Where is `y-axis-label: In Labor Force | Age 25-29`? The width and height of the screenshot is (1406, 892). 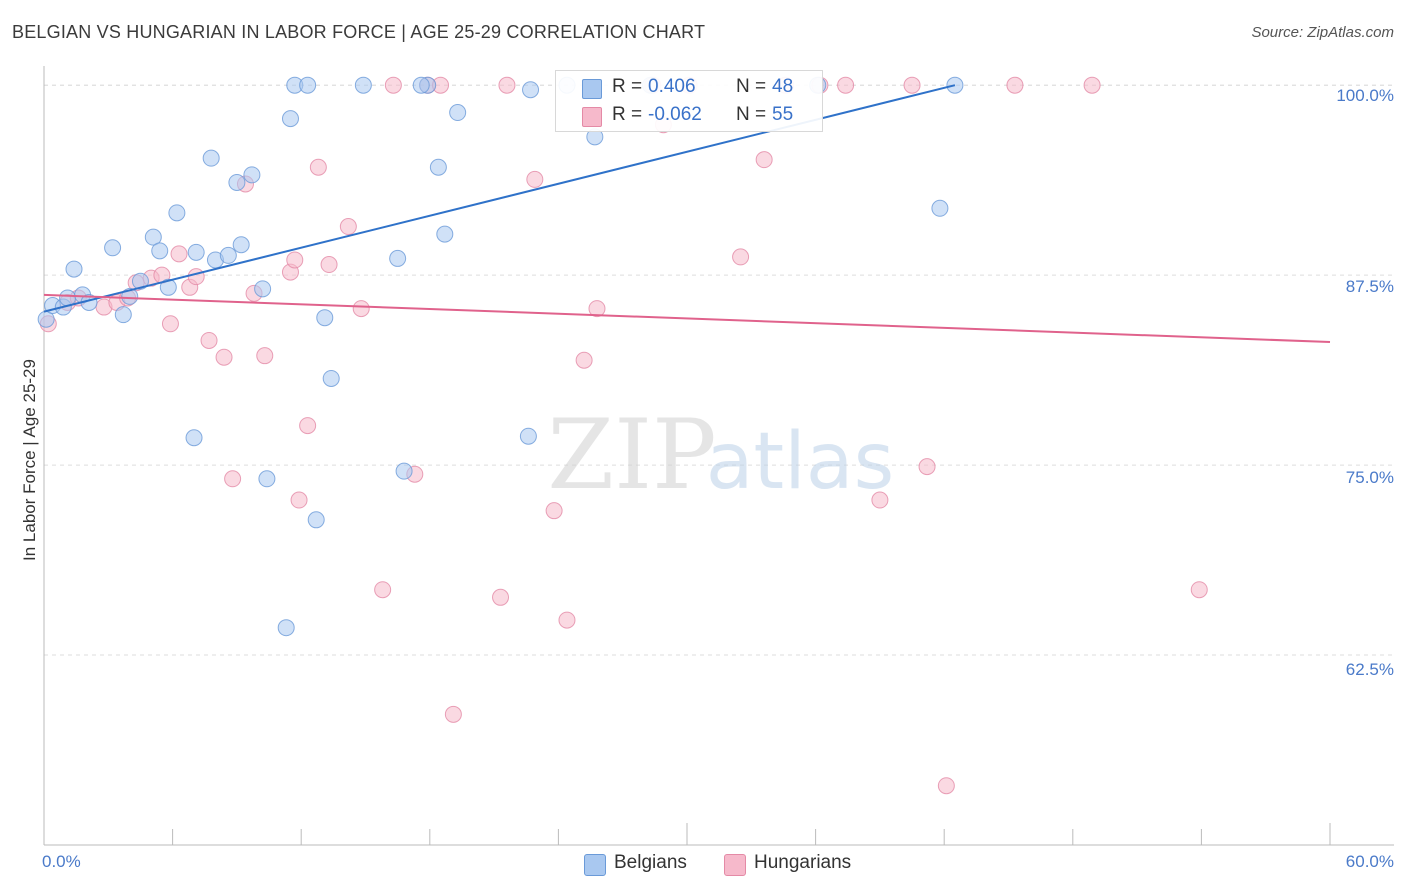 y-axis-label: In Labor Force | Age 25-29 is located at coordinates (29, 460).